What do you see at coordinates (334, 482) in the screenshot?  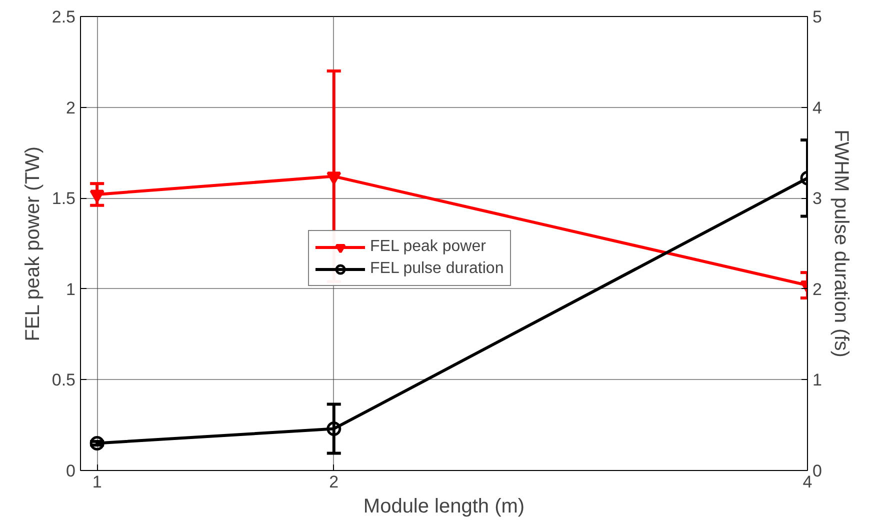 I see `x-tick-label: 2` at bounding box center [334, 482].